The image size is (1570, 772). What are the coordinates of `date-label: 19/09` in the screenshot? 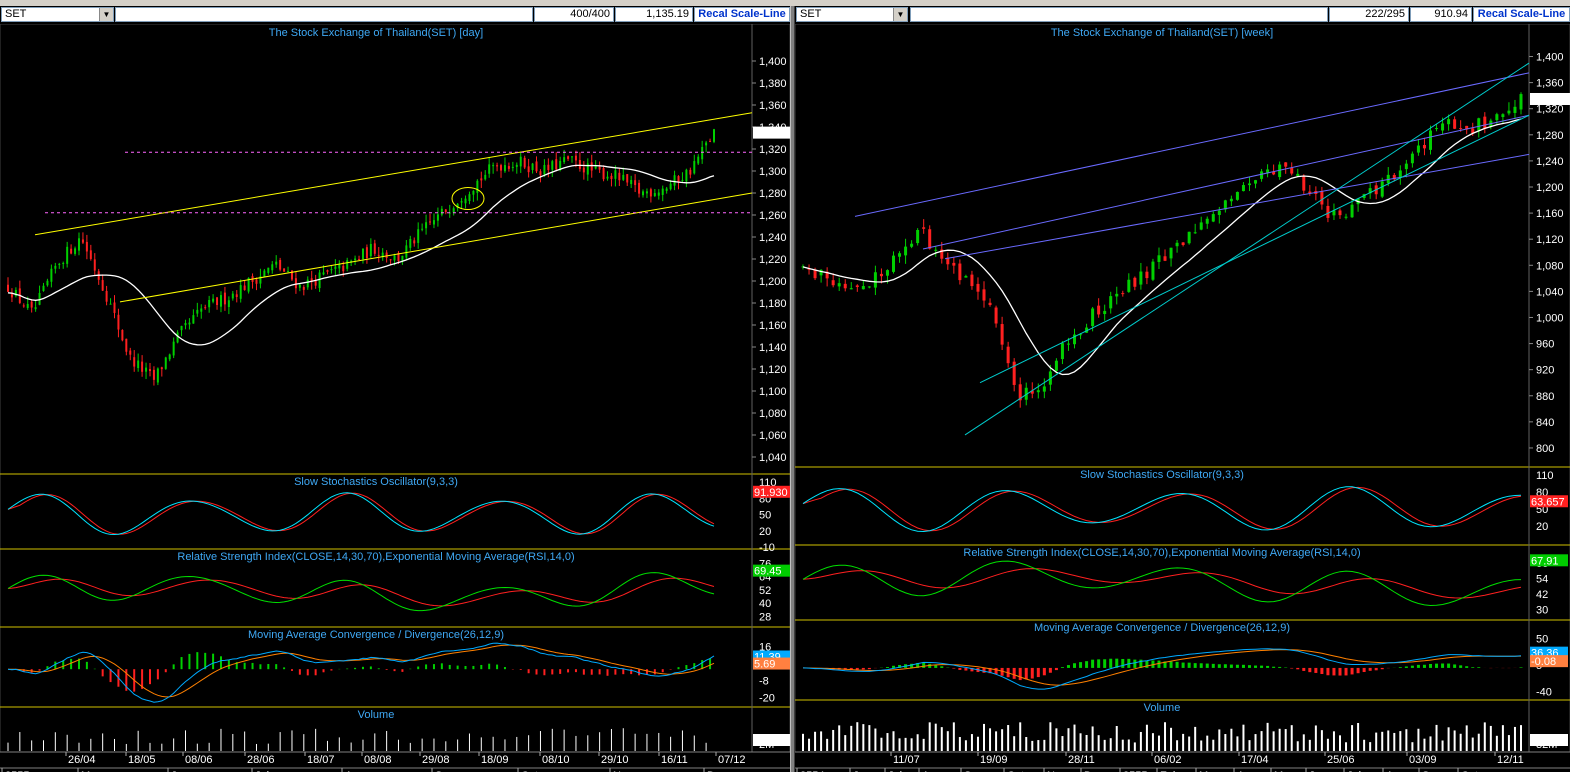 It's located at (994, 760).